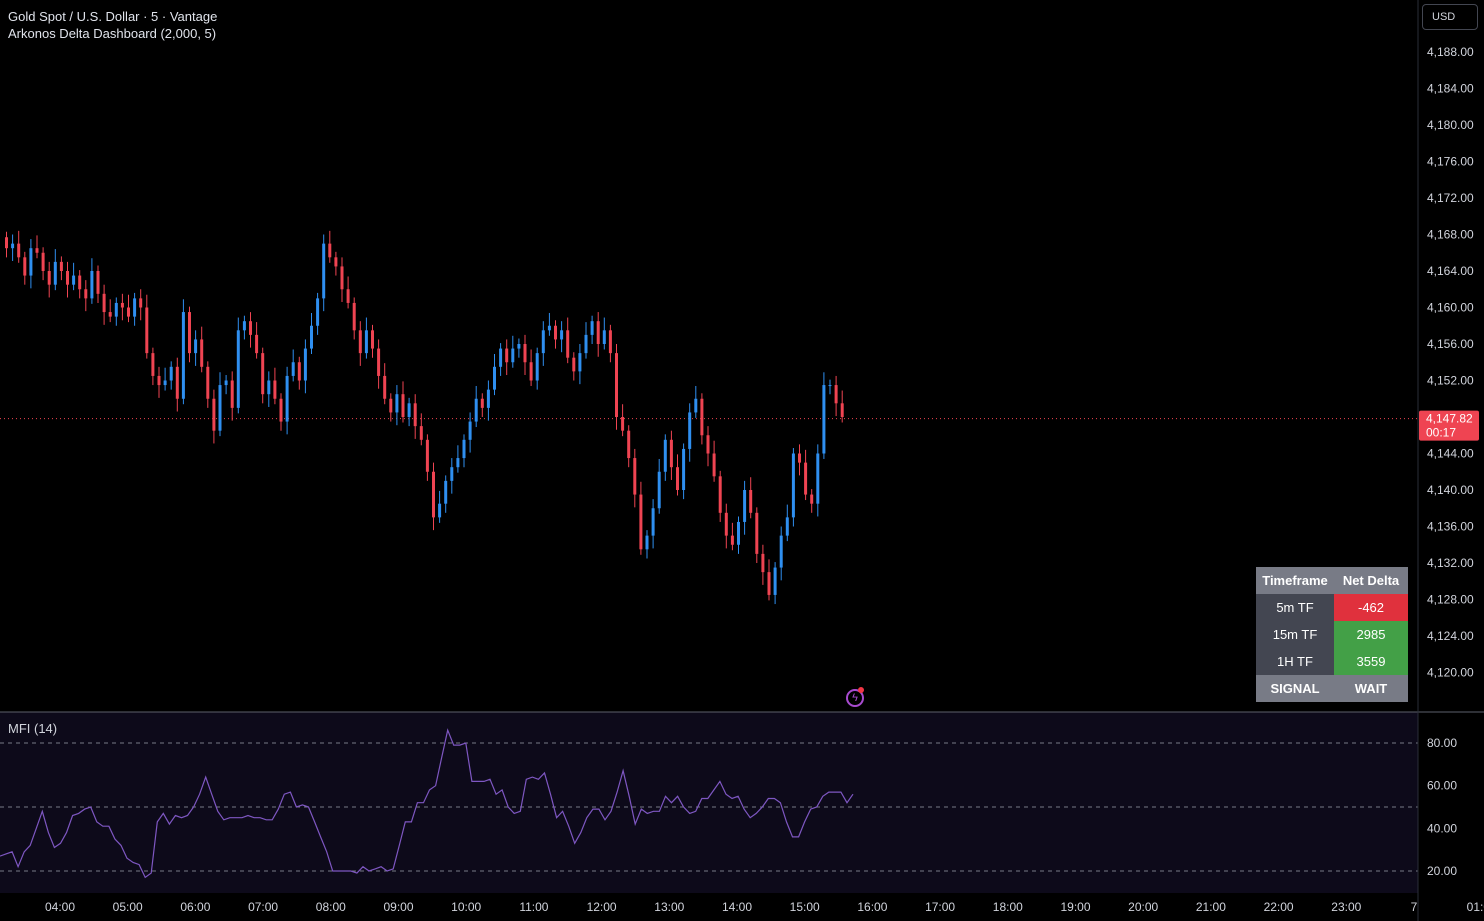  What do you see at coordinates (331, 907) in the screenshot?
I see `time-tick-label: 08:00` at bounding box center [331, 907].